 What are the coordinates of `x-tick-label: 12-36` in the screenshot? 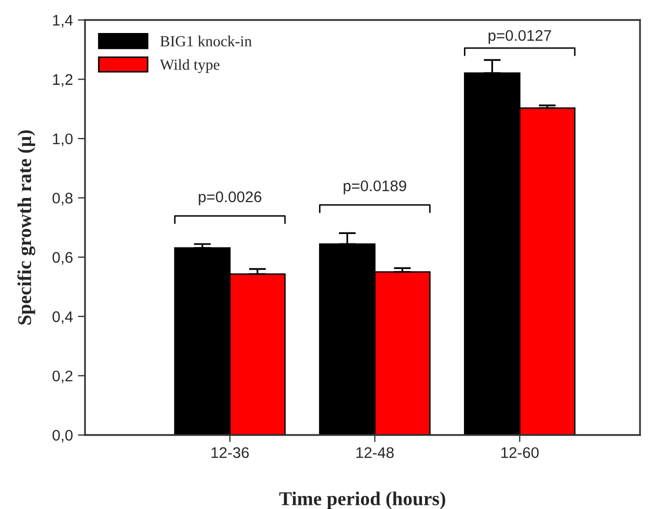 It's located at (230, 452).